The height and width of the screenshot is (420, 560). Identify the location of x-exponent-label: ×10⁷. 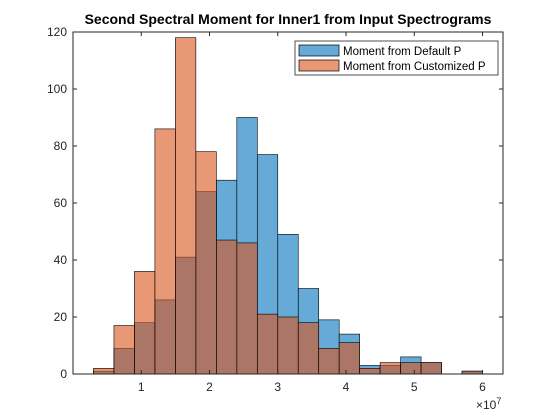
(488, 404).